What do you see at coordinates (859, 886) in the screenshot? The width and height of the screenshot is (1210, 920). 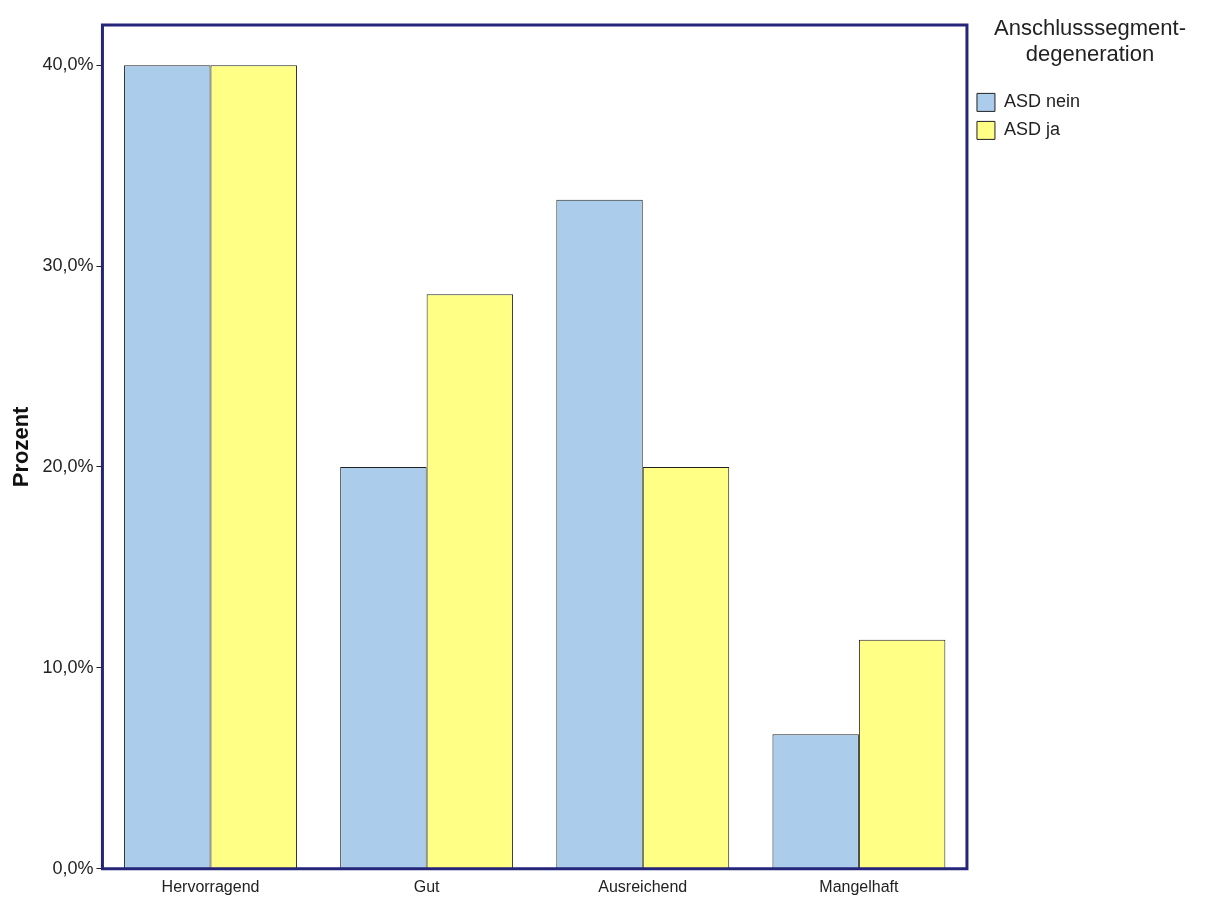 I see `x-tick-label: Mangelhaft` at bounding box center [859, 886].